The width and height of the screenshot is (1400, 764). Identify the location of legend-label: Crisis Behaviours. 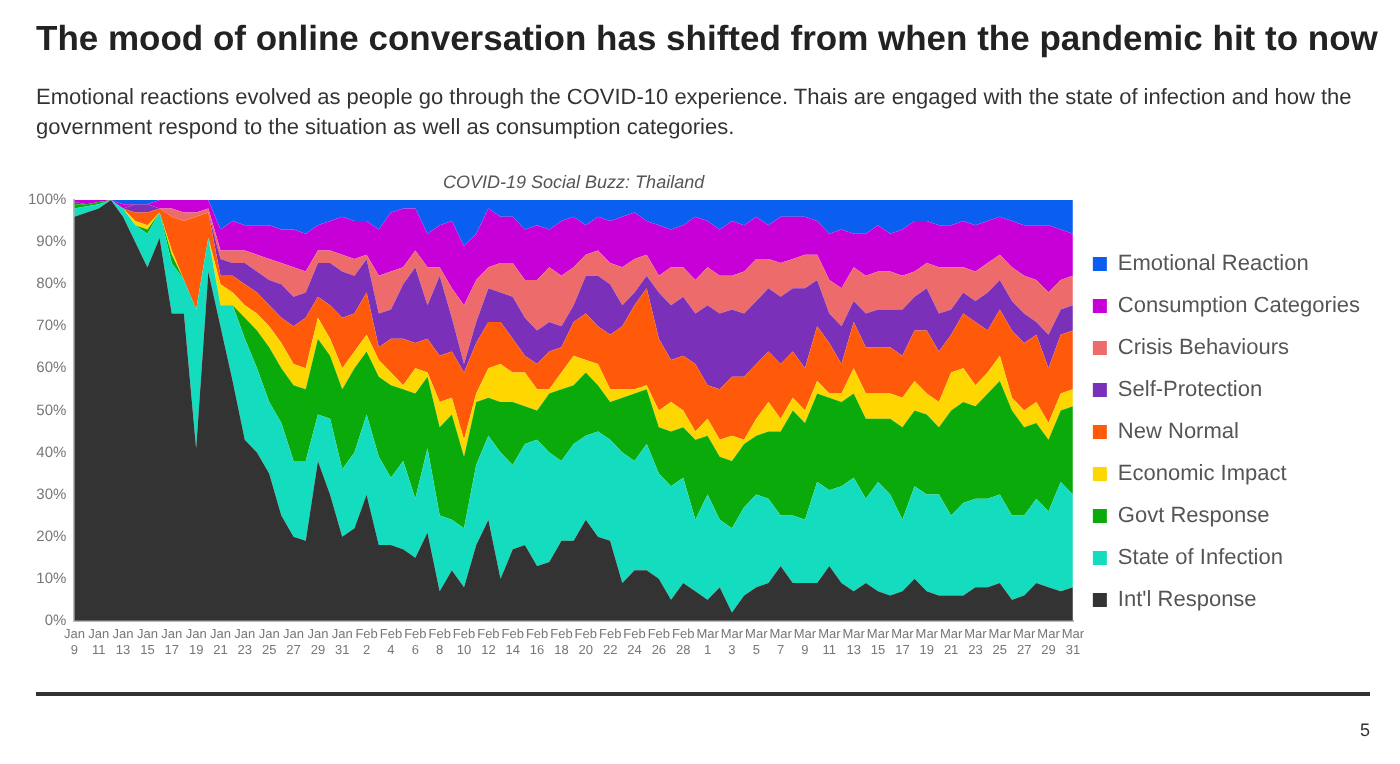
(1204, 348).